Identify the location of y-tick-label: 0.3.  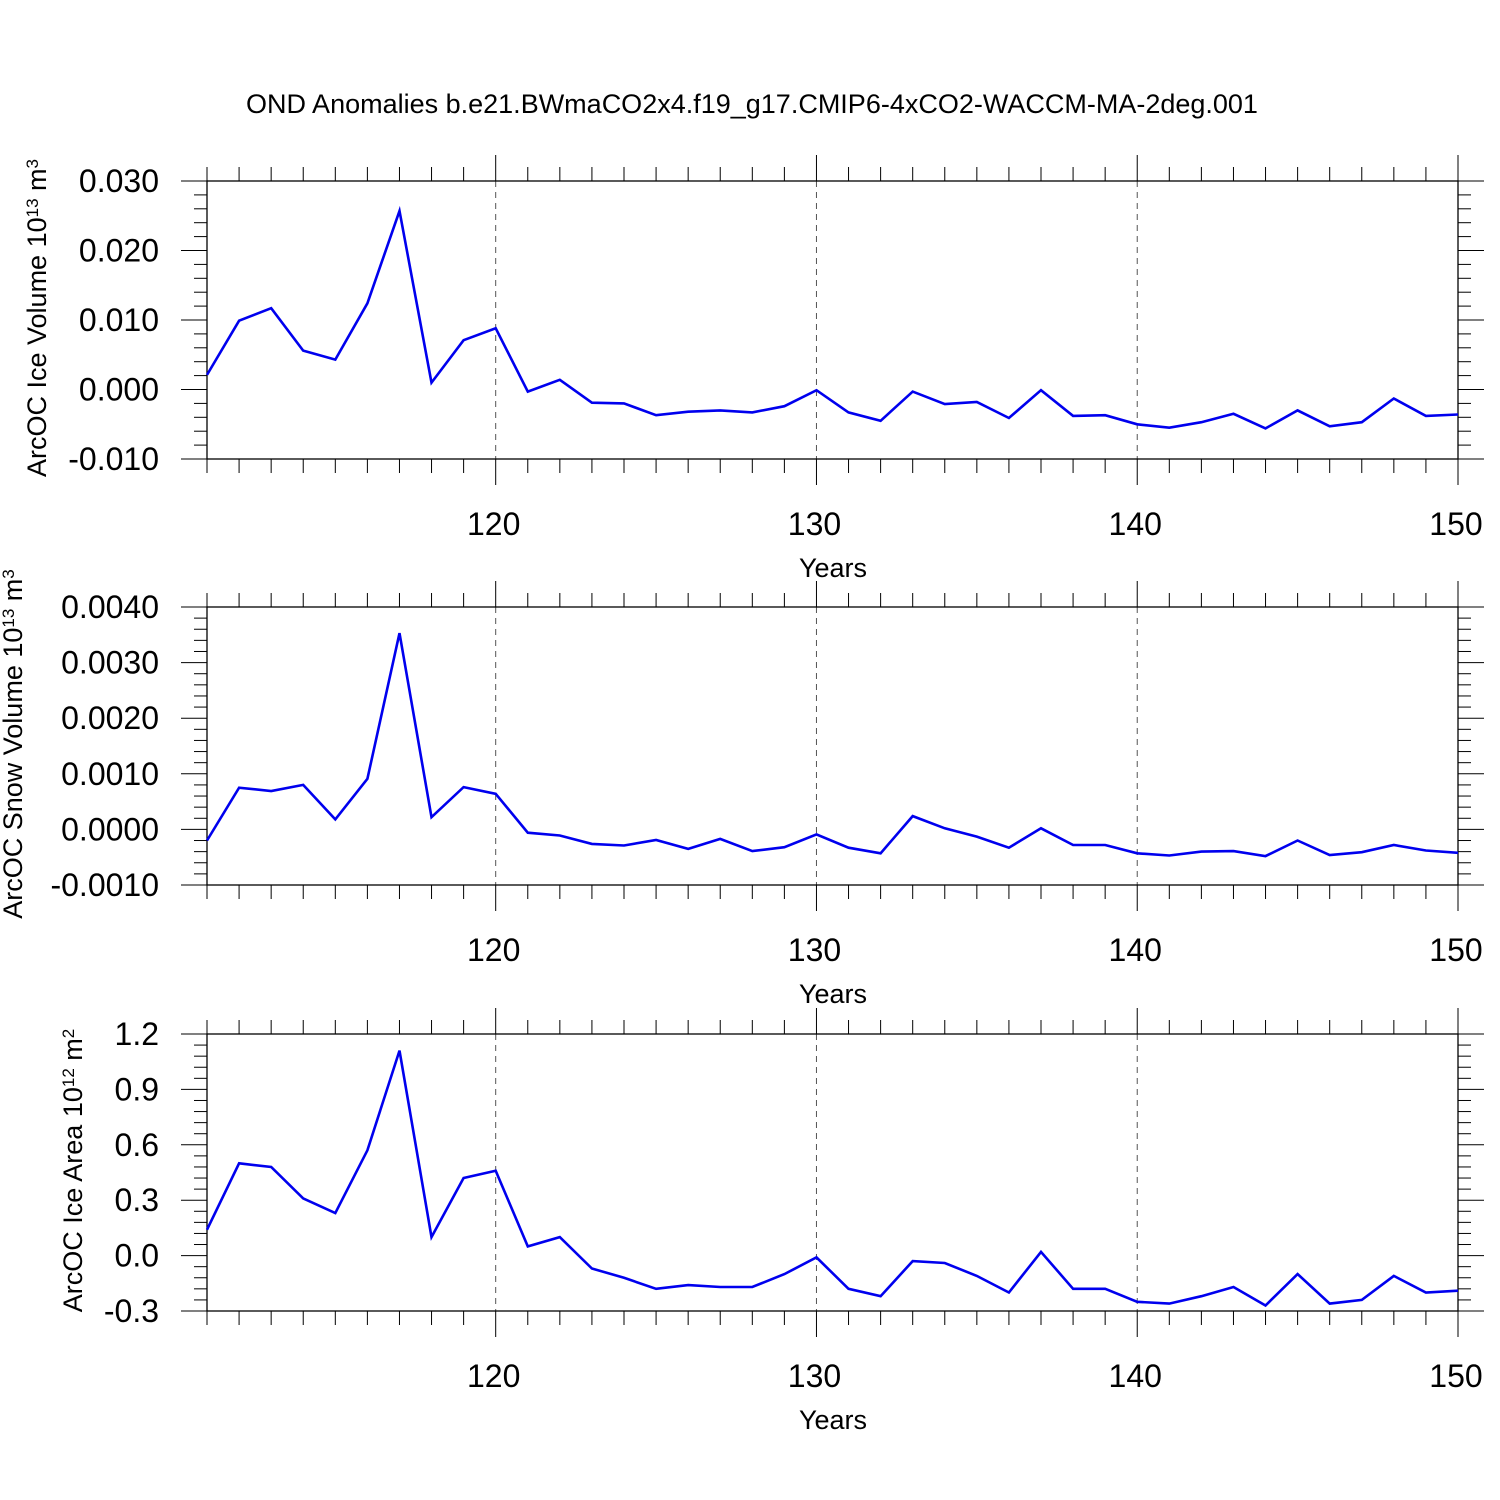
(137, 1200).